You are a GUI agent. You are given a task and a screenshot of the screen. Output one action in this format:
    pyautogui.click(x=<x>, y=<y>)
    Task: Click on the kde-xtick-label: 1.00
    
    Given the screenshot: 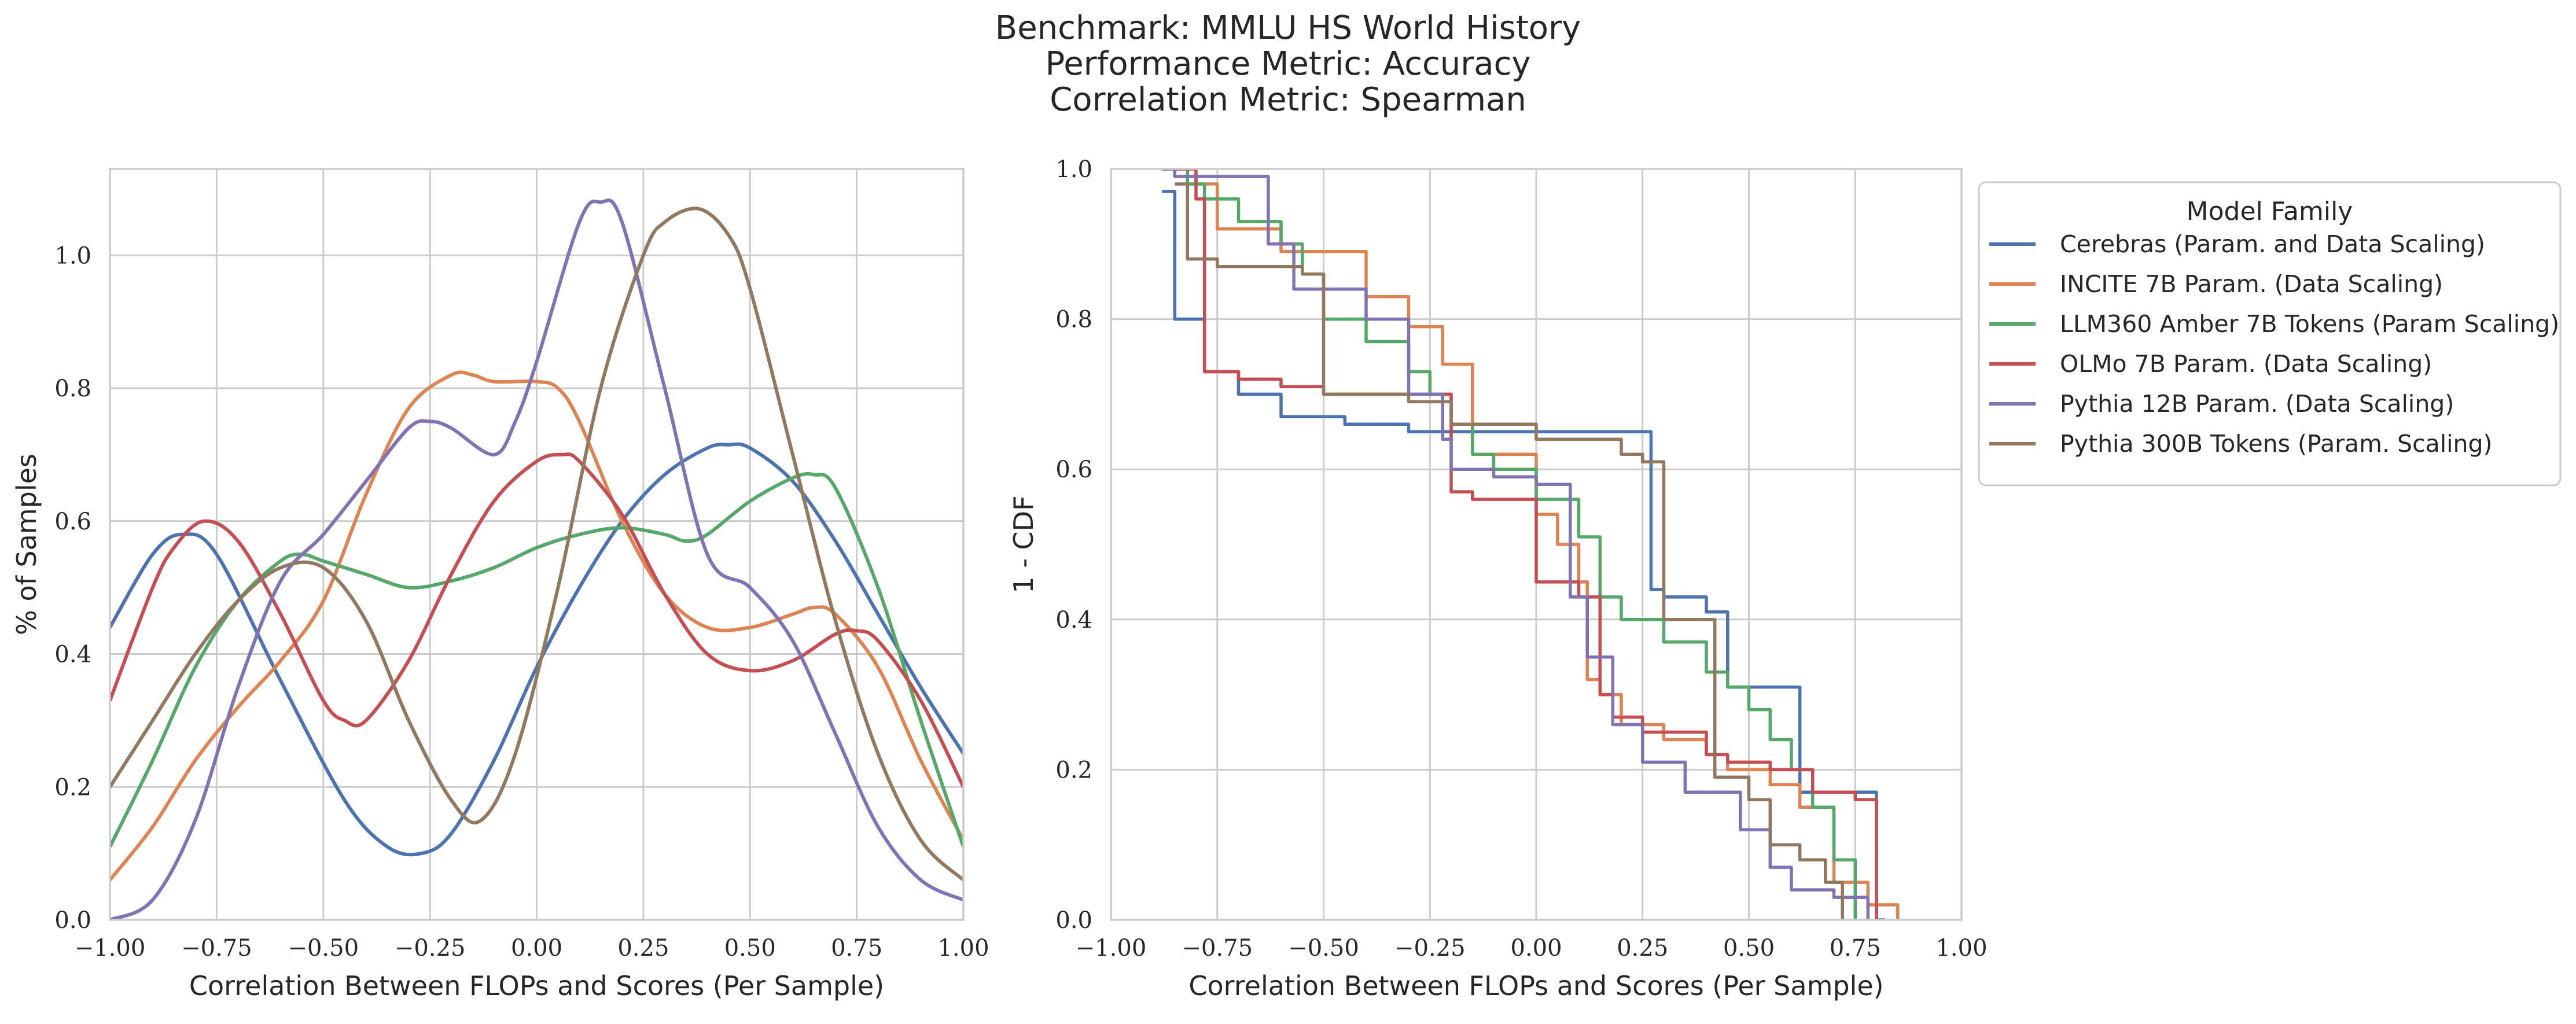 What is the action you would take?
    pyautogui.click(x=963, y=948)
    